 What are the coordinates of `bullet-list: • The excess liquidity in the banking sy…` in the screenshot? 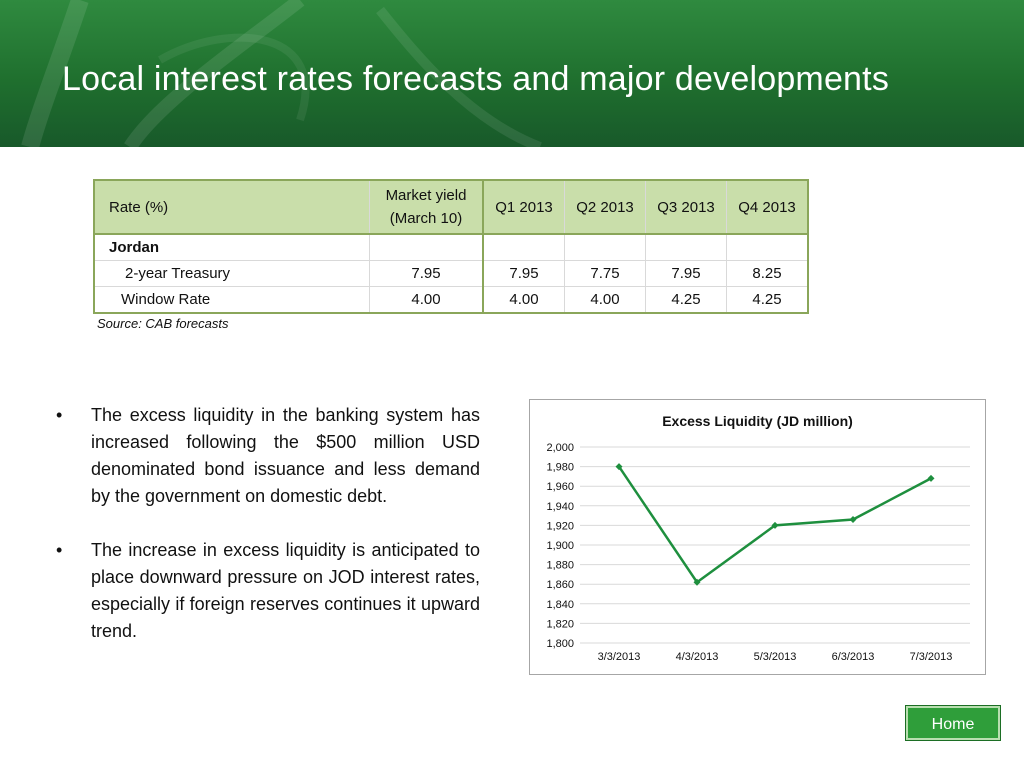 It's located at (268, 537).